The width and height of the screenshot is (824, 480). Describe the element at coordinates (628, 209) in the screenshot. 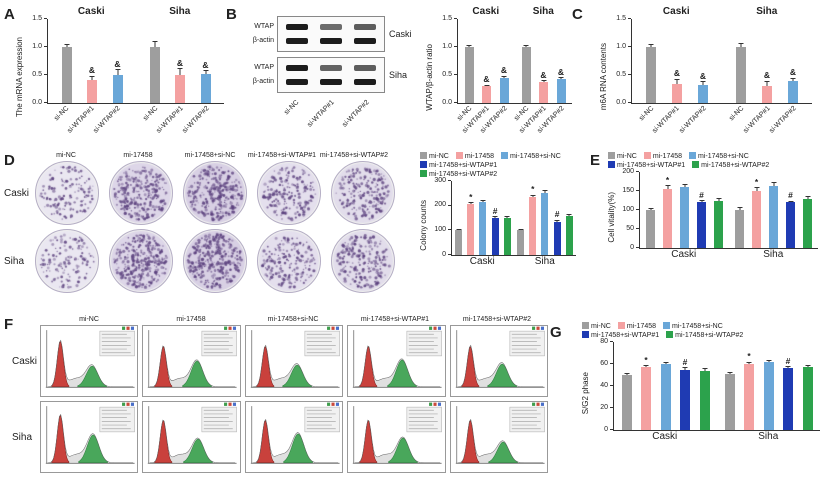

I see `y-tick-label: 100` at that location.